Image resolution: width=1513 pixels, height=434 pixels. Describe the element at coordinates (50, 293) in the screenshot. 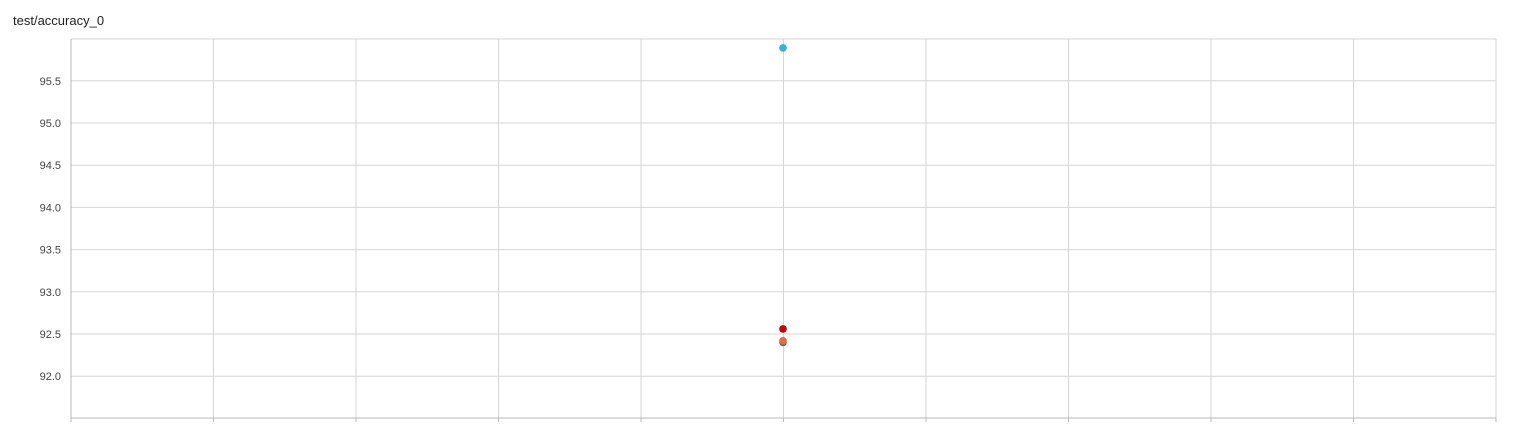

I see `y-tick-label: 93.0` at that location.